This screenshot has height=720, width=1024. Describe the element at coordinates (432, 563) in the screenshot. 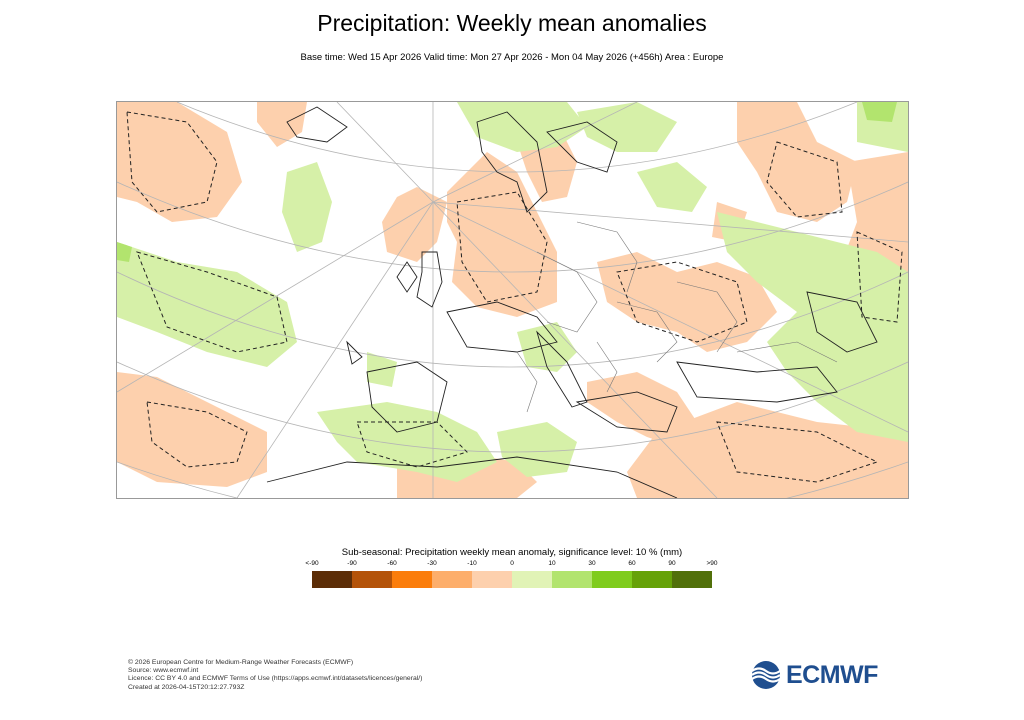

I see `legend-tick-label: -30` at that location.